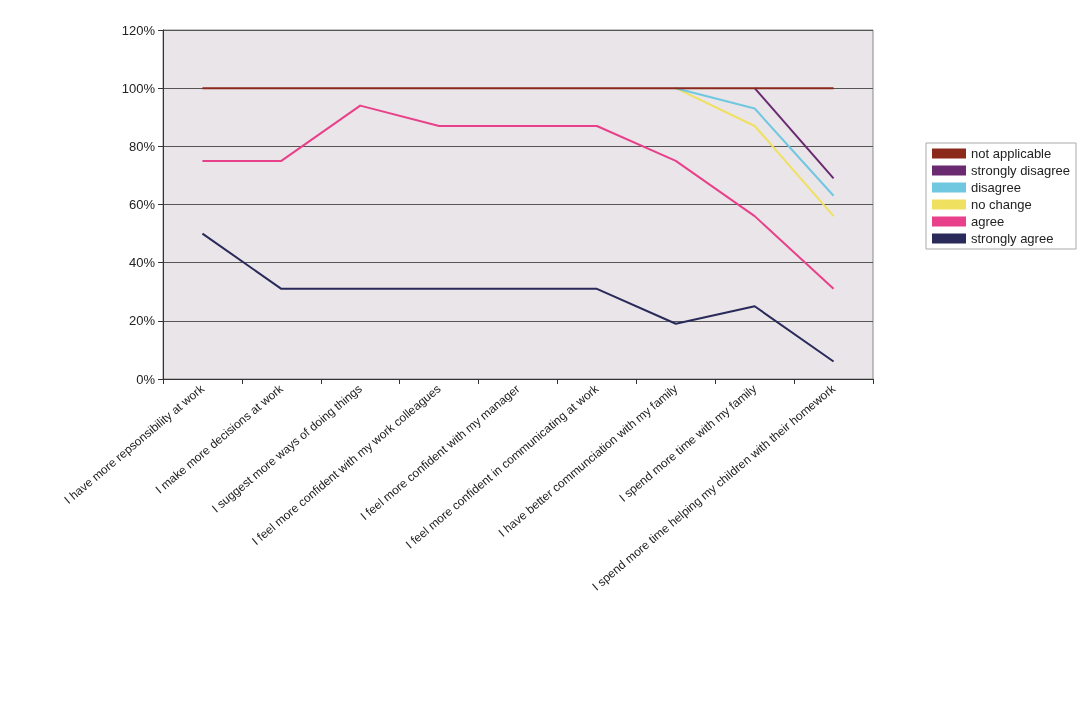 The image size is (1087, 717). I want to click on y-tick-label: 100%, so click(138, 88).